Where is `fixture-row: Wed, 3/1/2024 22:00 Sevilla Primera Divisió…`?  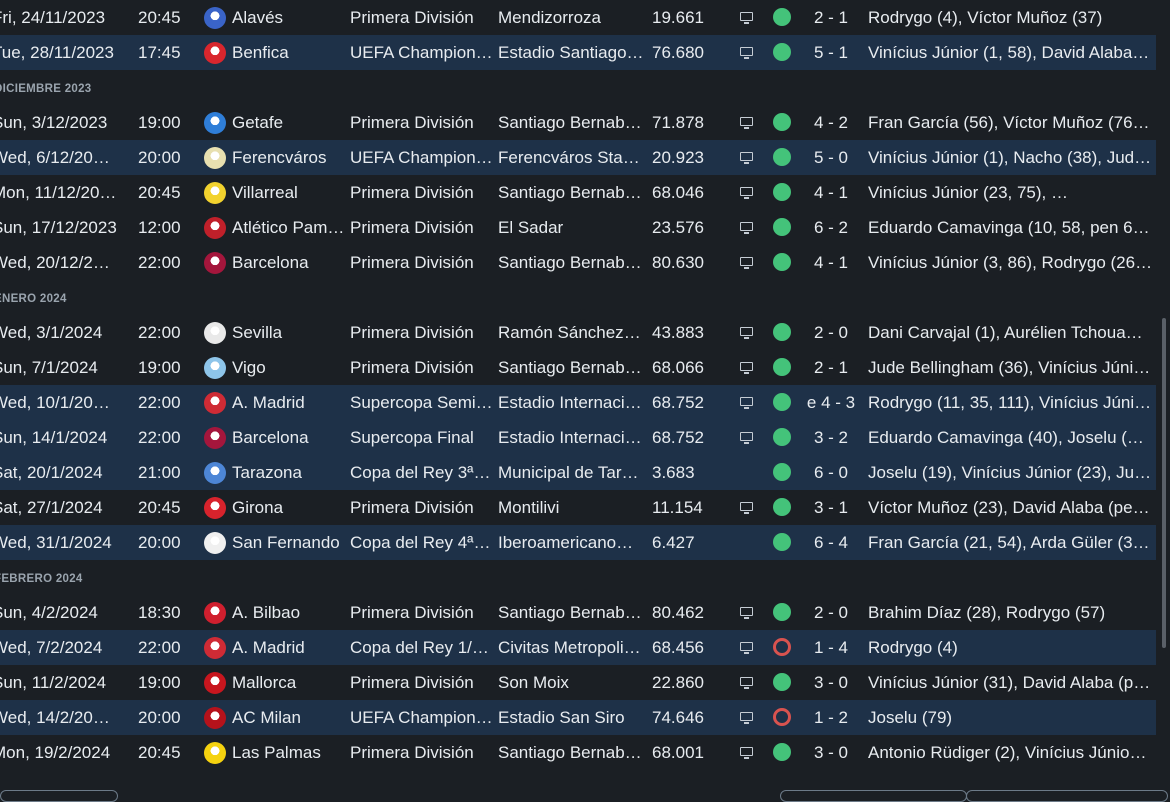
fixture-row: Wed, 3/1/2024 22:00 Sevilla Primera Divisió… is located at coordinates (578, 332).